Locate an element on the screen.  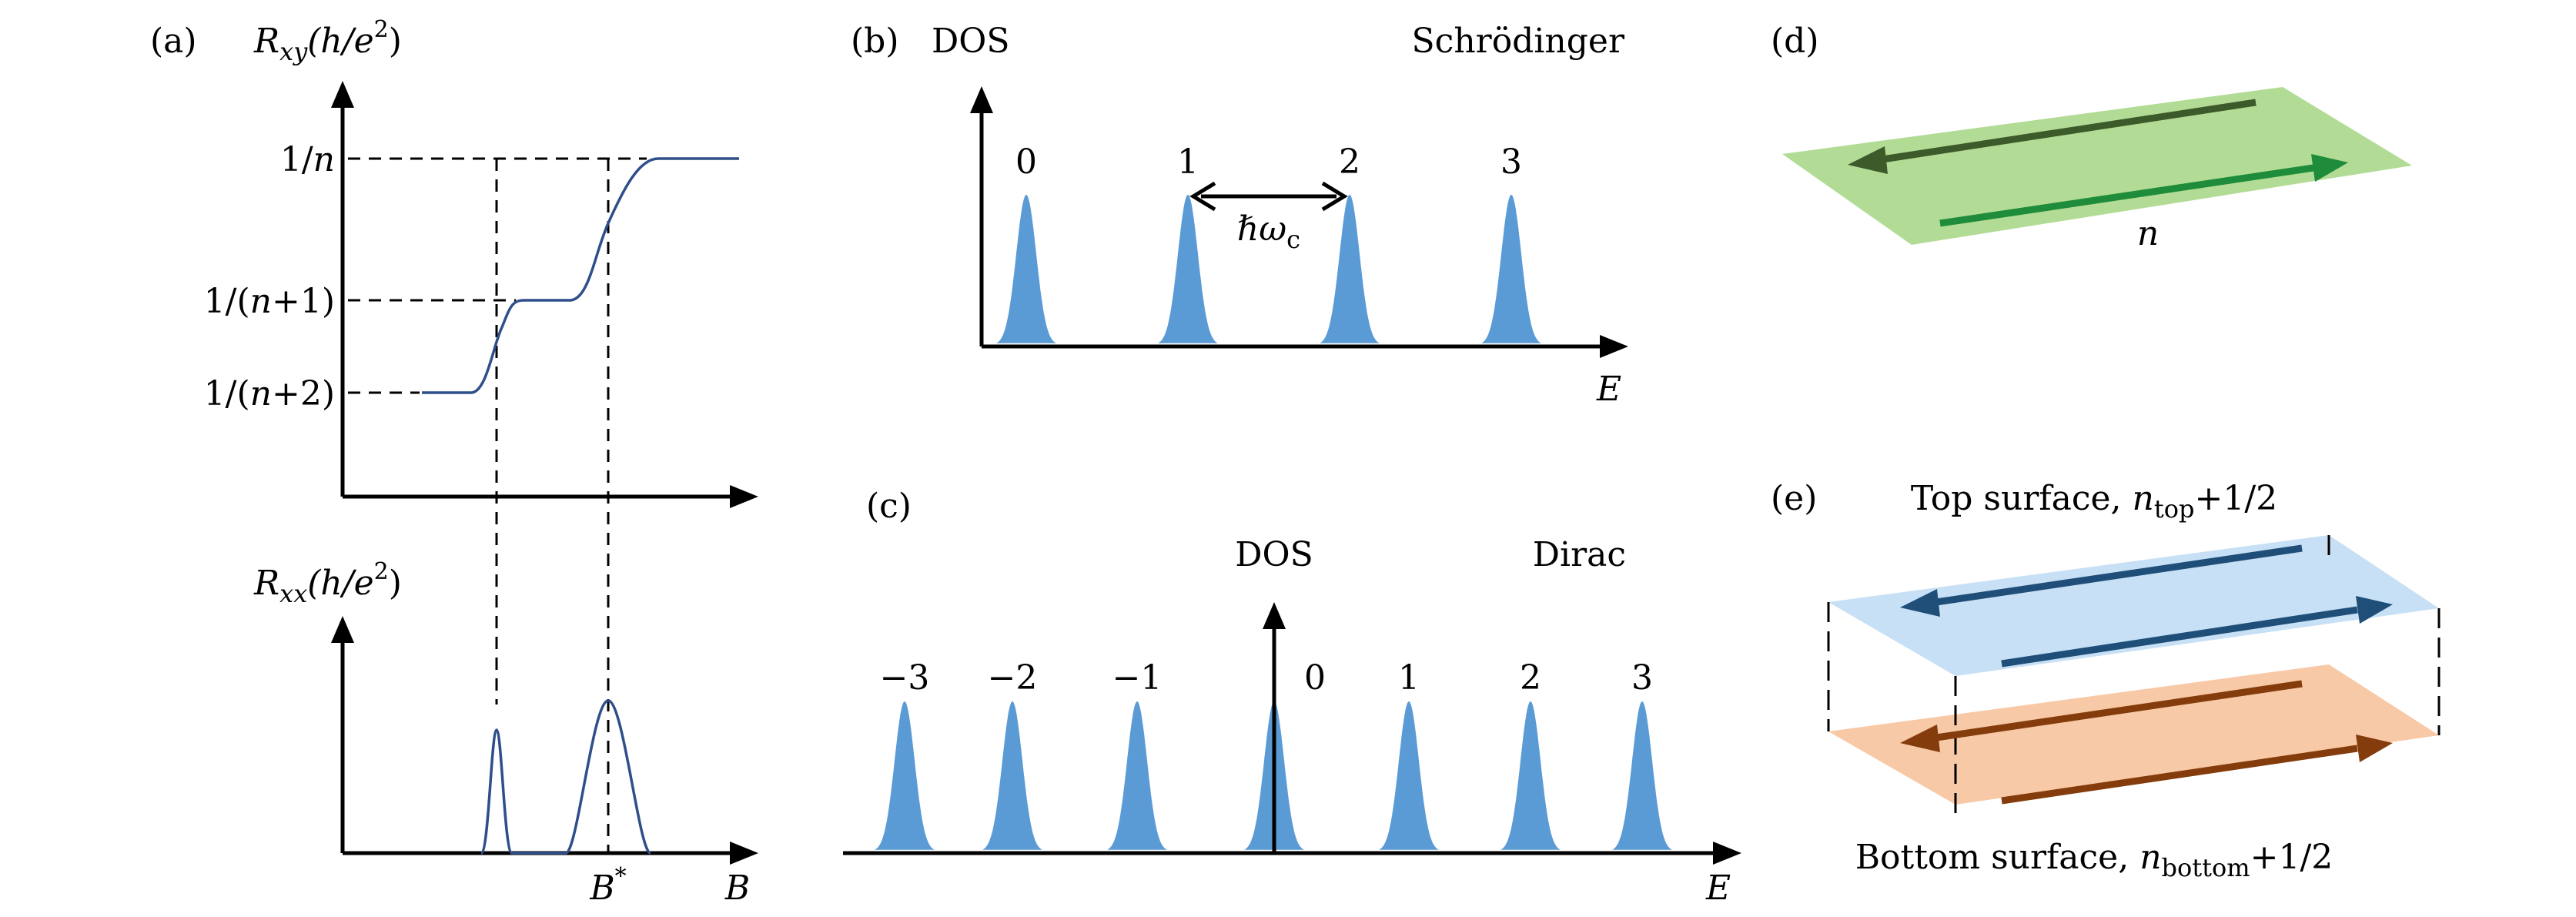
panel-c-peak-label-m2: −2 is located at coordinates (1013, 678).